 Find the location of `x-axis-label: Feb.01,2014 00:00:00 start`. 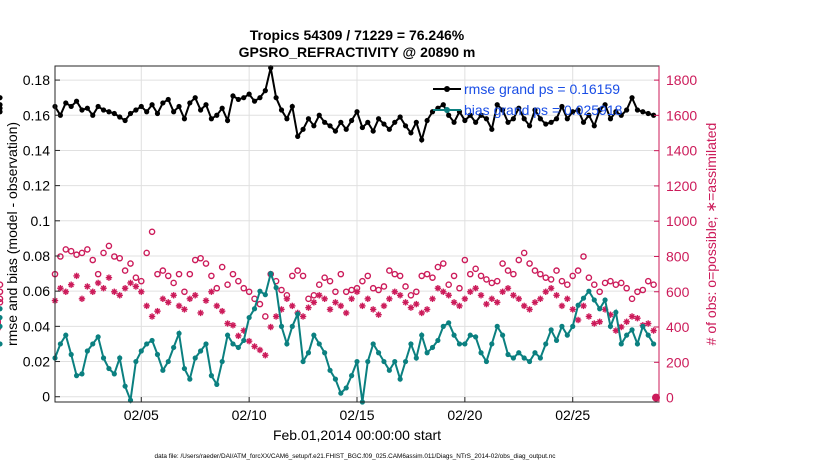

x-axis-label: Feb.01,2014 00:00:00 start is located at coordinates (357, 435).